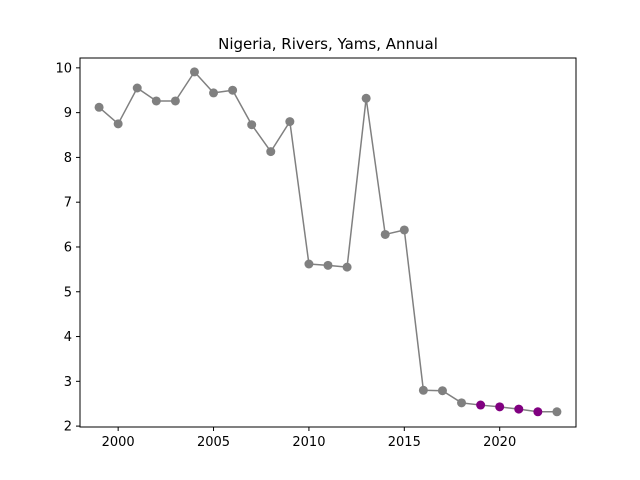 This screenshot has height=480, width=640. What do you see at coordinates (308, 442) in the screenshot?
I see `x-tick-label: 2010` at bounding box center [308, 442].